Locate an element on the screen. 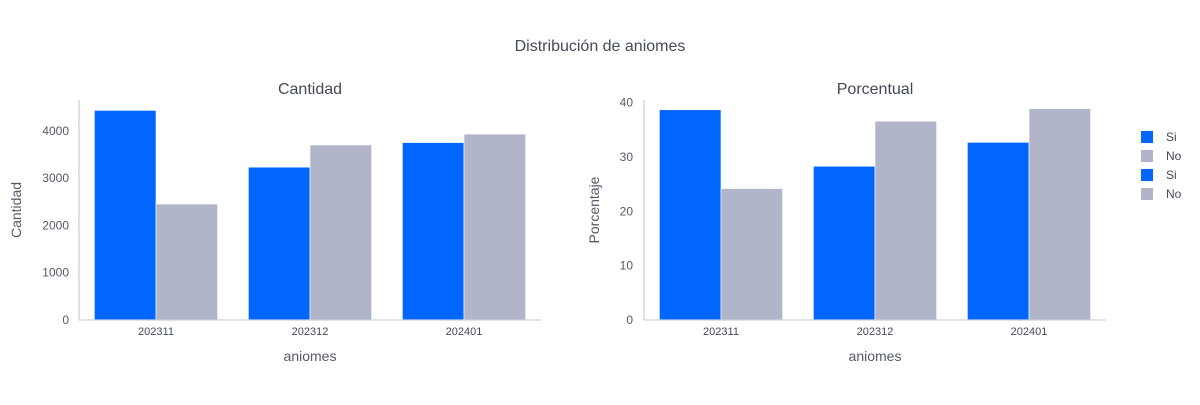 The width and height of the screenshot is (1200, 405). y-axis-title: Cantidad is located at coordinates (16, 210).